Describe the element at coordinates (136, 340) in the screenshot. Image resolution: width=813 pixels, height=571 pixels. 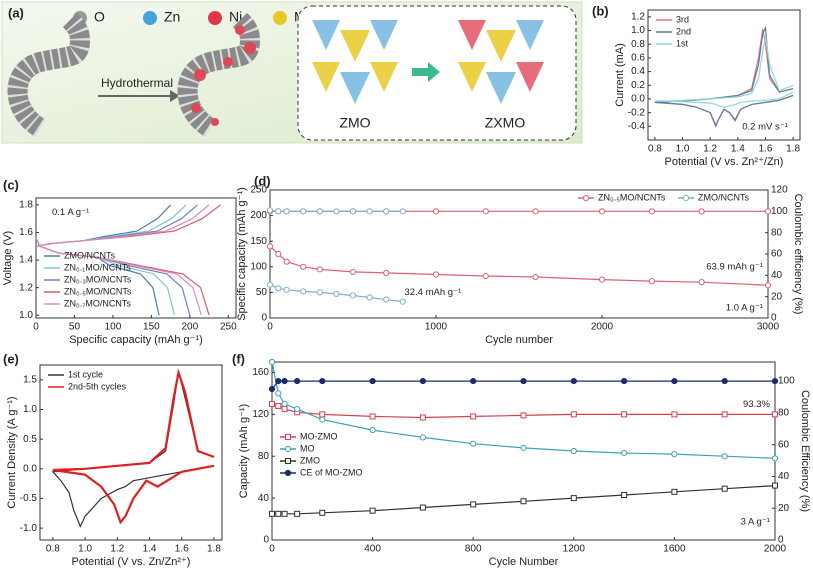
I see `x-axis-label: Specific capacity (mAh g⁻¹)` at that location.